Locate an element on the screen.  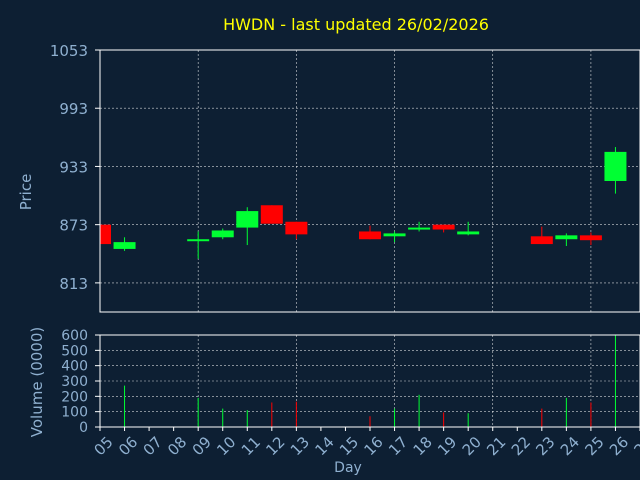
x-tick-label: 23 is located at coordinates (545, 446).